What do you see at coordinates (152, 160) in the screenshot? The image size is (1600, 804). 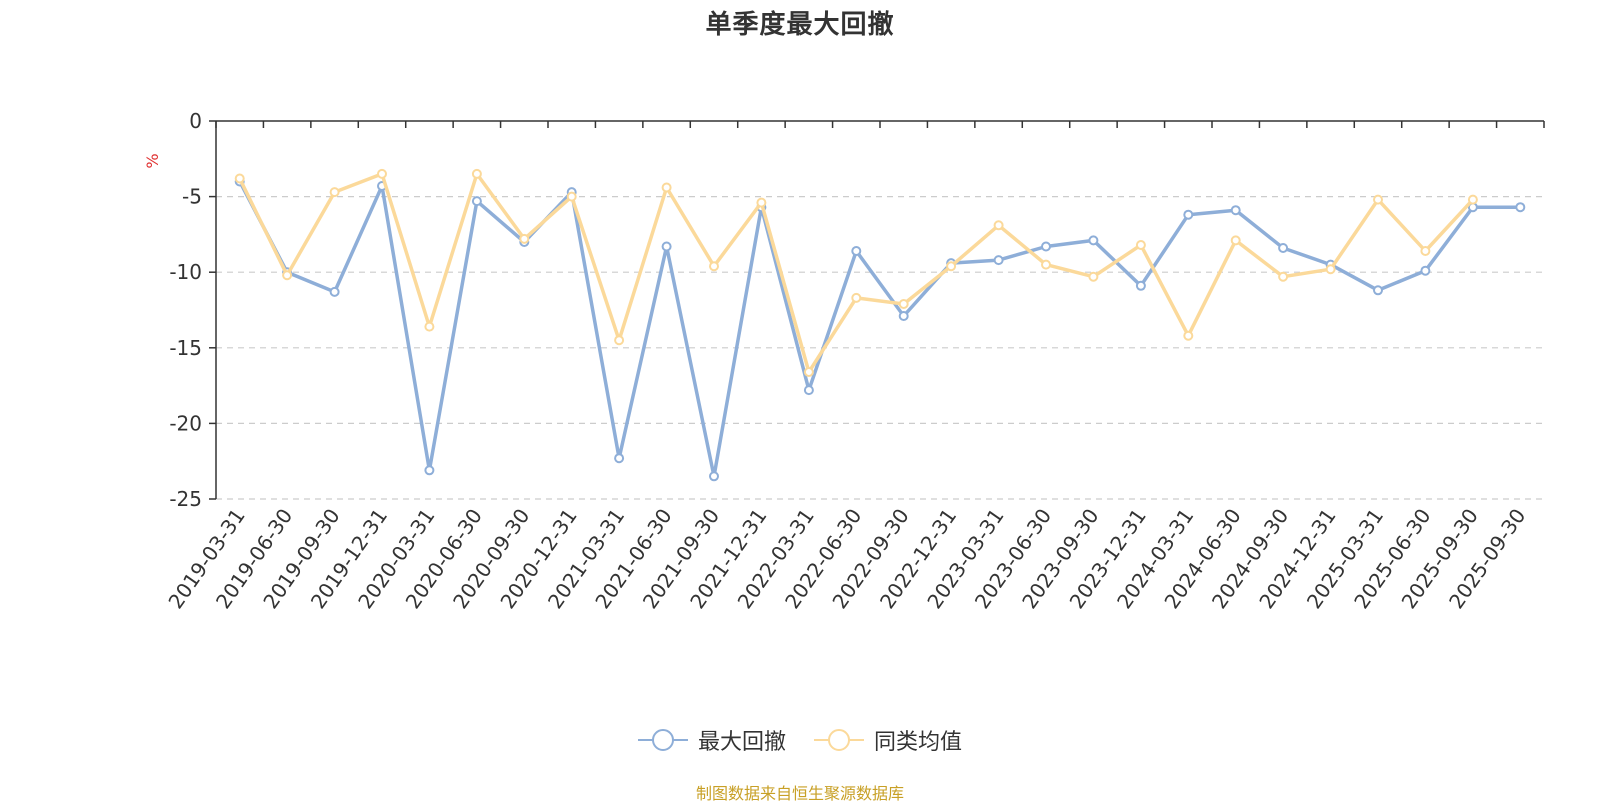 I see `y-axis-unit-label: %` at bounding box center [152, 160].